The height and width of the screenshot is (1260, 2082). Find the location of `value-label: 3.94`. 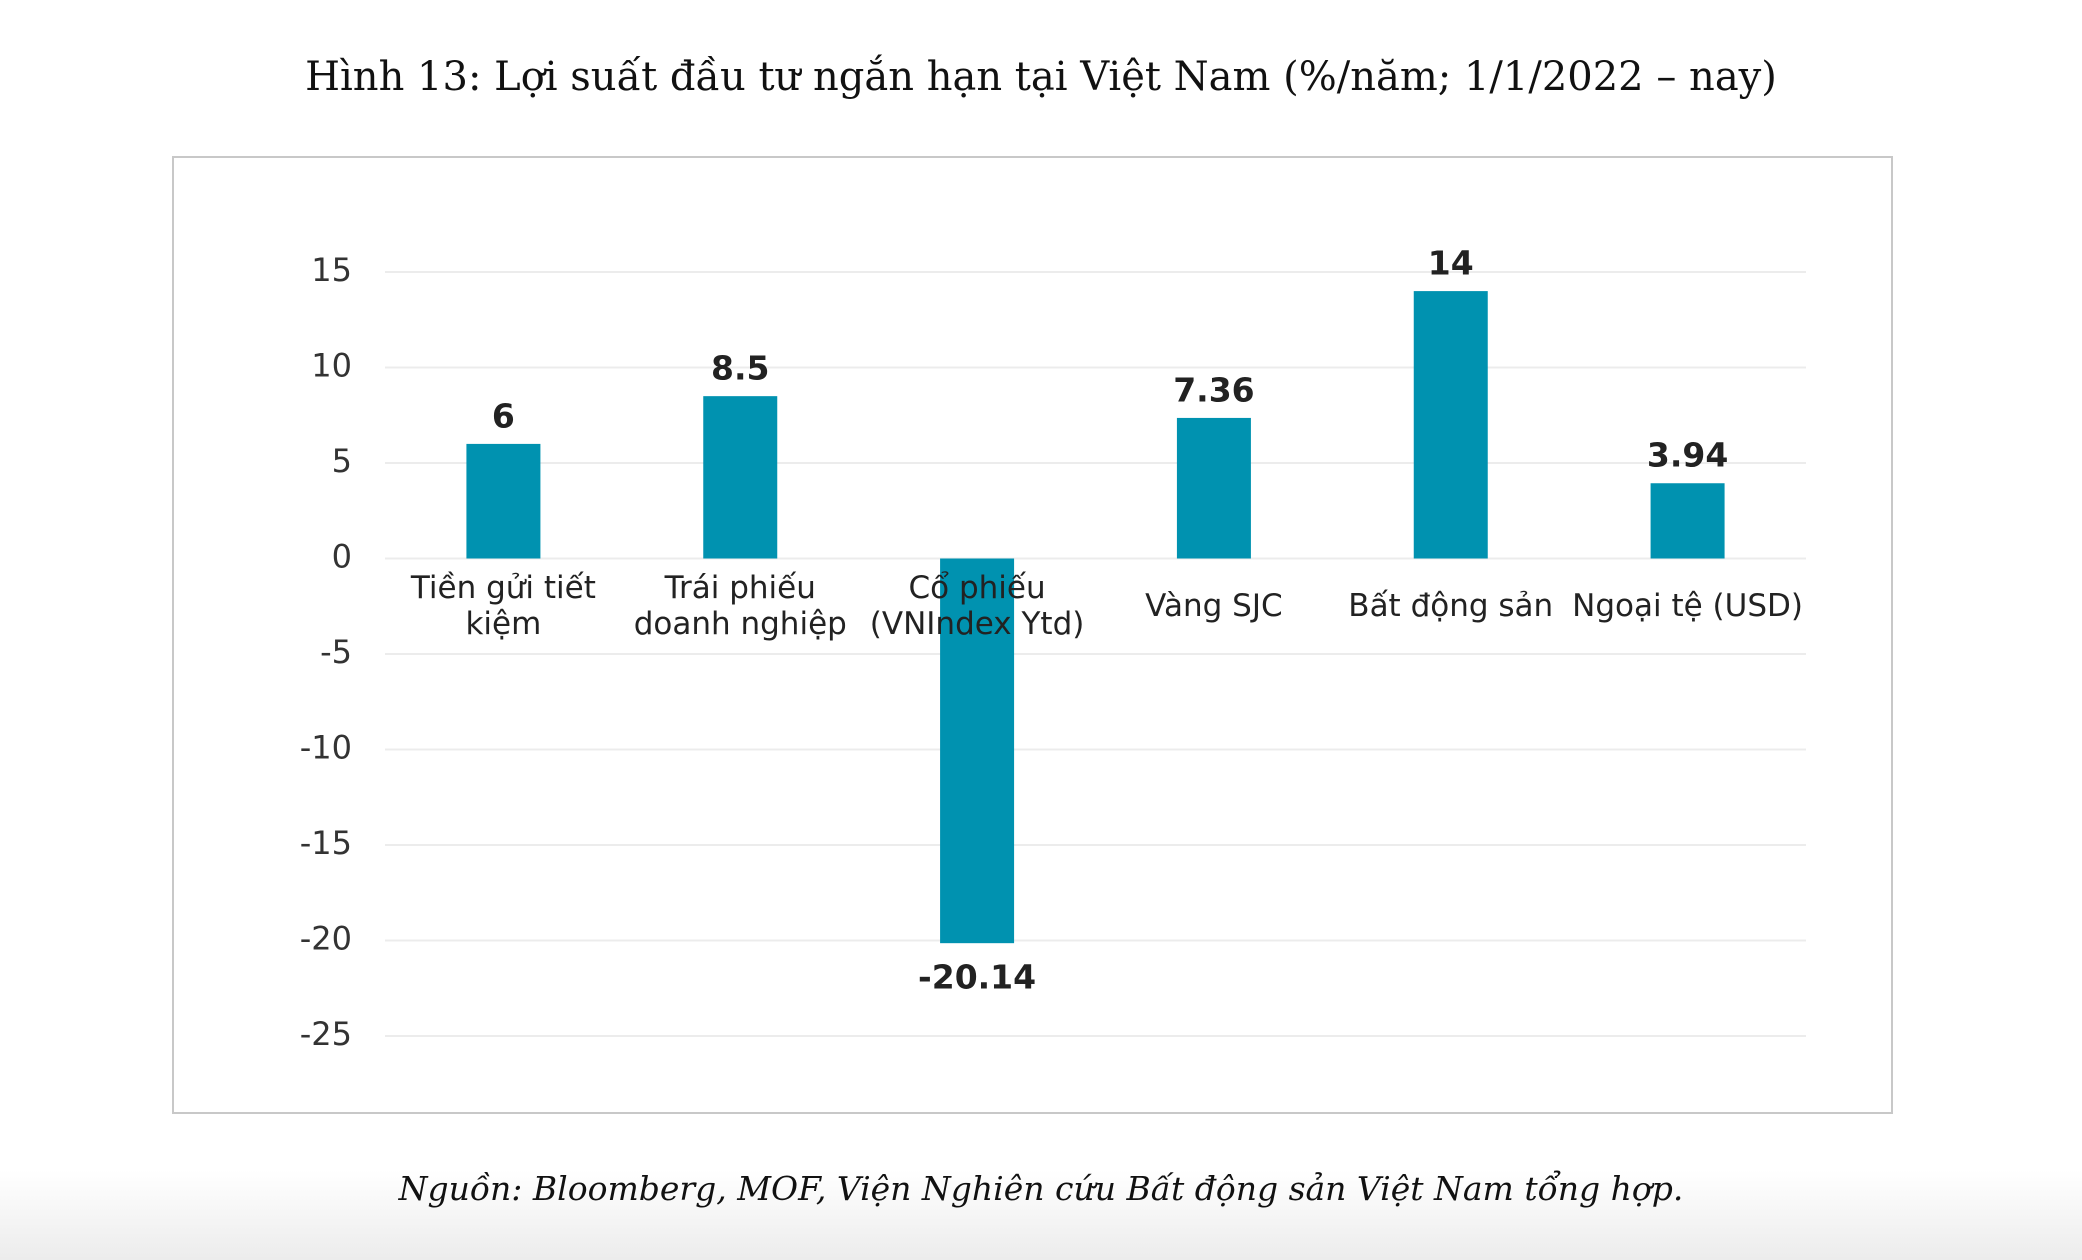

value-label: 3.94 is located at coordinates (1687, 455).